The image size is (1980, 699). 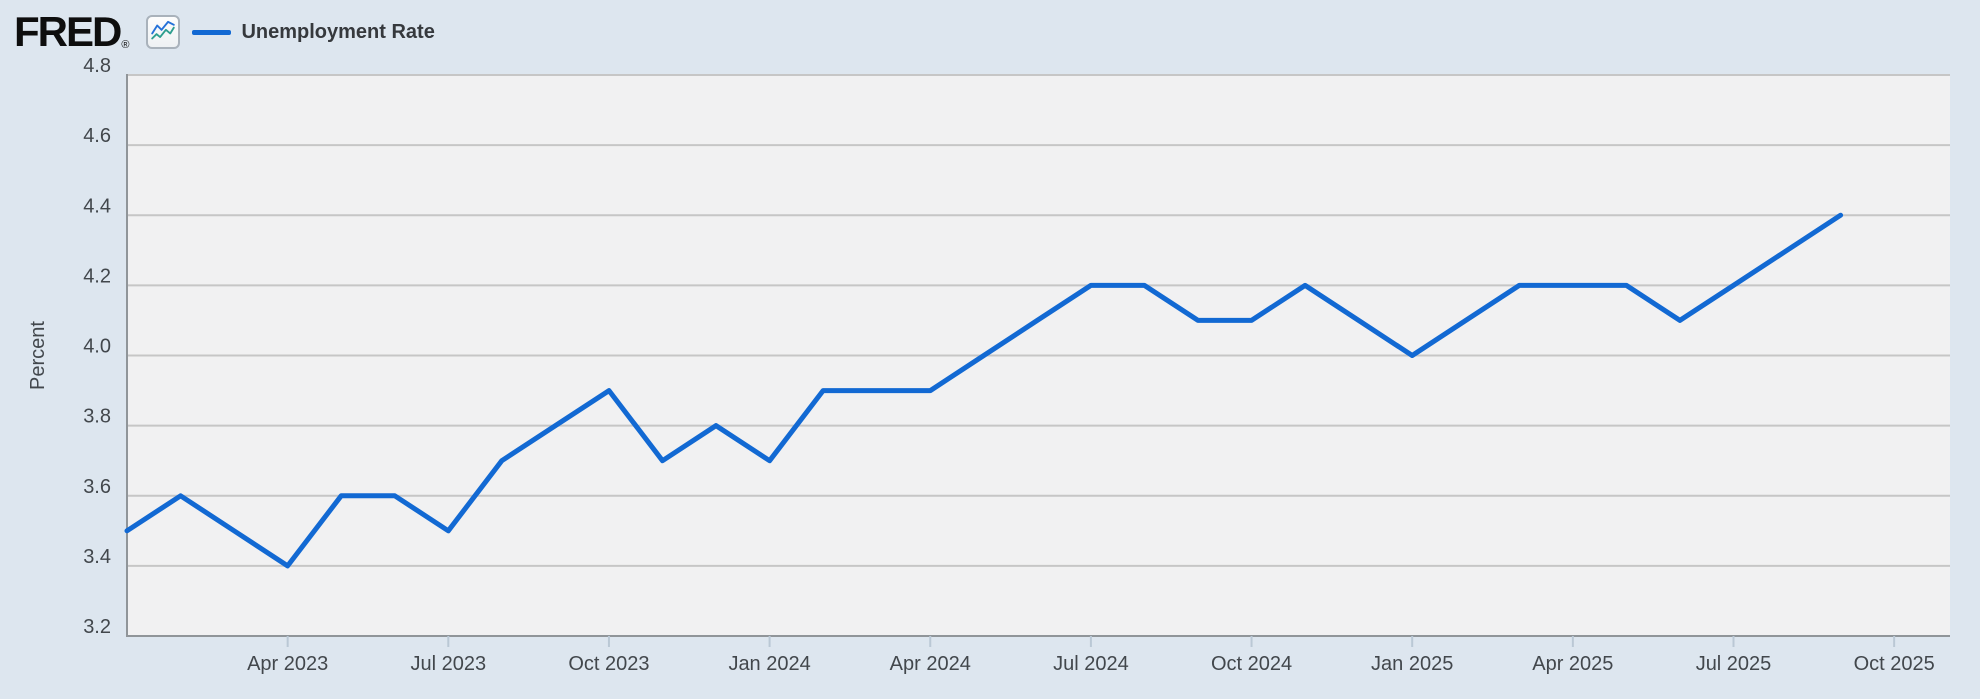 What do you see at coordinates (287, 664) in the screenshot?
I see `x-axis-label: Apr 2023` at bounding box center [287, 664].